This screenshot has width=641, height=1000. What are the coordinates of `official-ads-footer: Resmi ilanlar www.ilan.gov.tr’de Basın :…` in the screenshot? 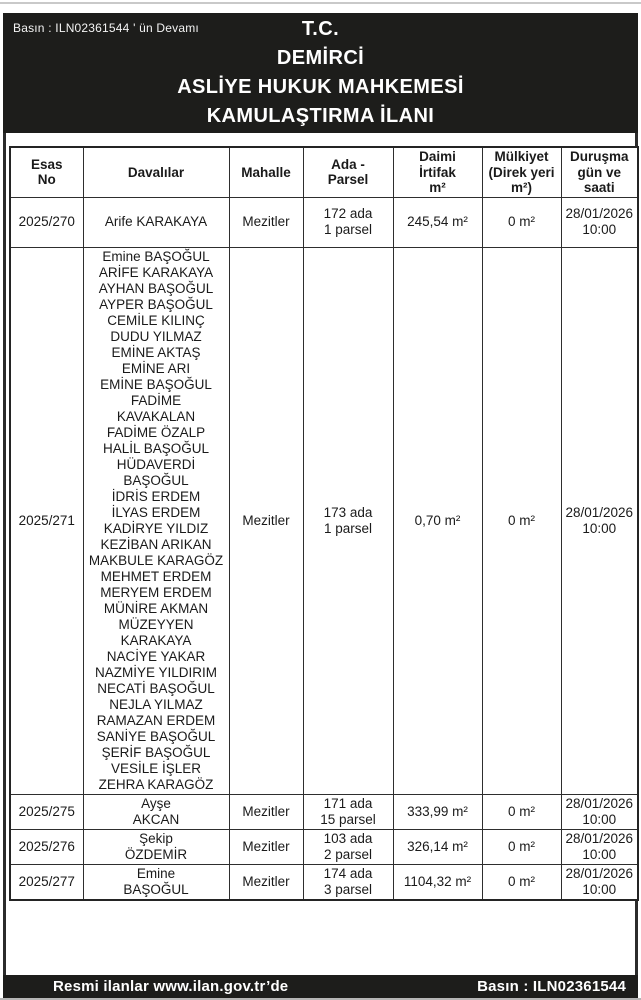 It's located at (320, 986).